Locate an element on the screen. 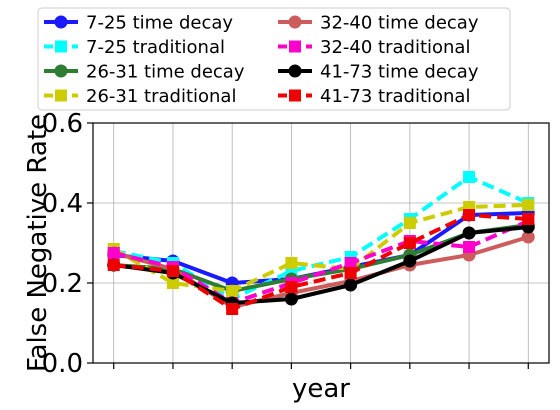 The width and height of the screenshot is (560, 410). legend-entry-7-25-traditional: 7-25 traditional is located at coordinates (134, 47).